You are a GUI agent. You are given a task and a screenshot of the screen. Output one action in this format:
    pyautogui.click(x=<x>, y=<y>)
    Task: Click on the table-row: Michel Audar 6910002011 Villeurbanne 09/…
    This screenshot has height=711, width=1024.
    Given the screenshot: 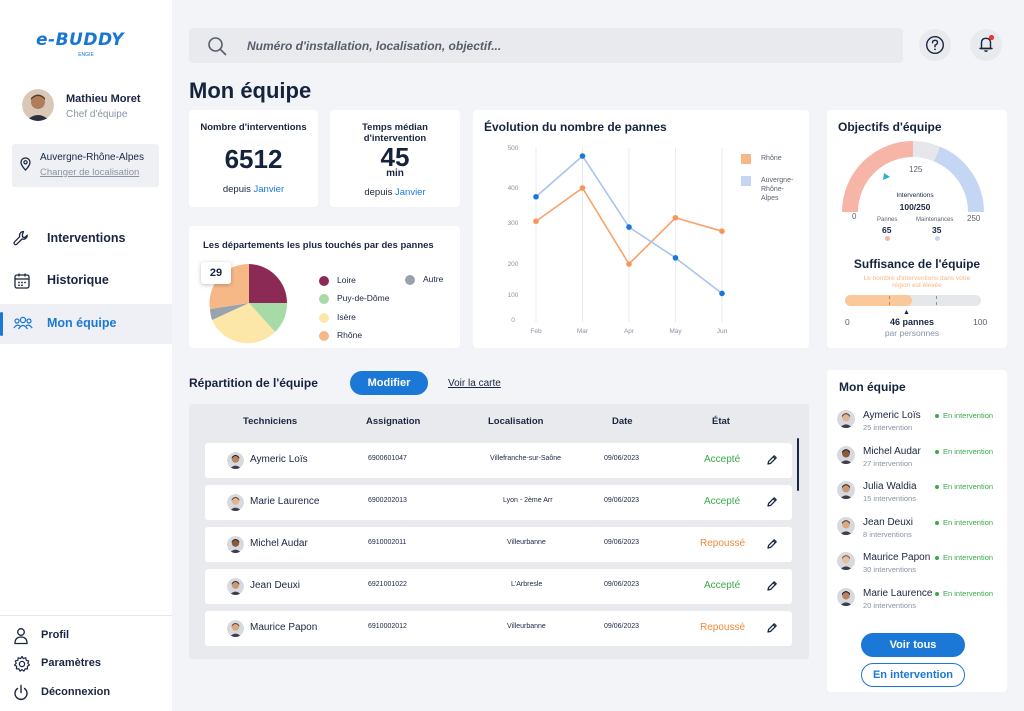 What is the action you would take?
    pyautogui.click(x=498, y=544)
    